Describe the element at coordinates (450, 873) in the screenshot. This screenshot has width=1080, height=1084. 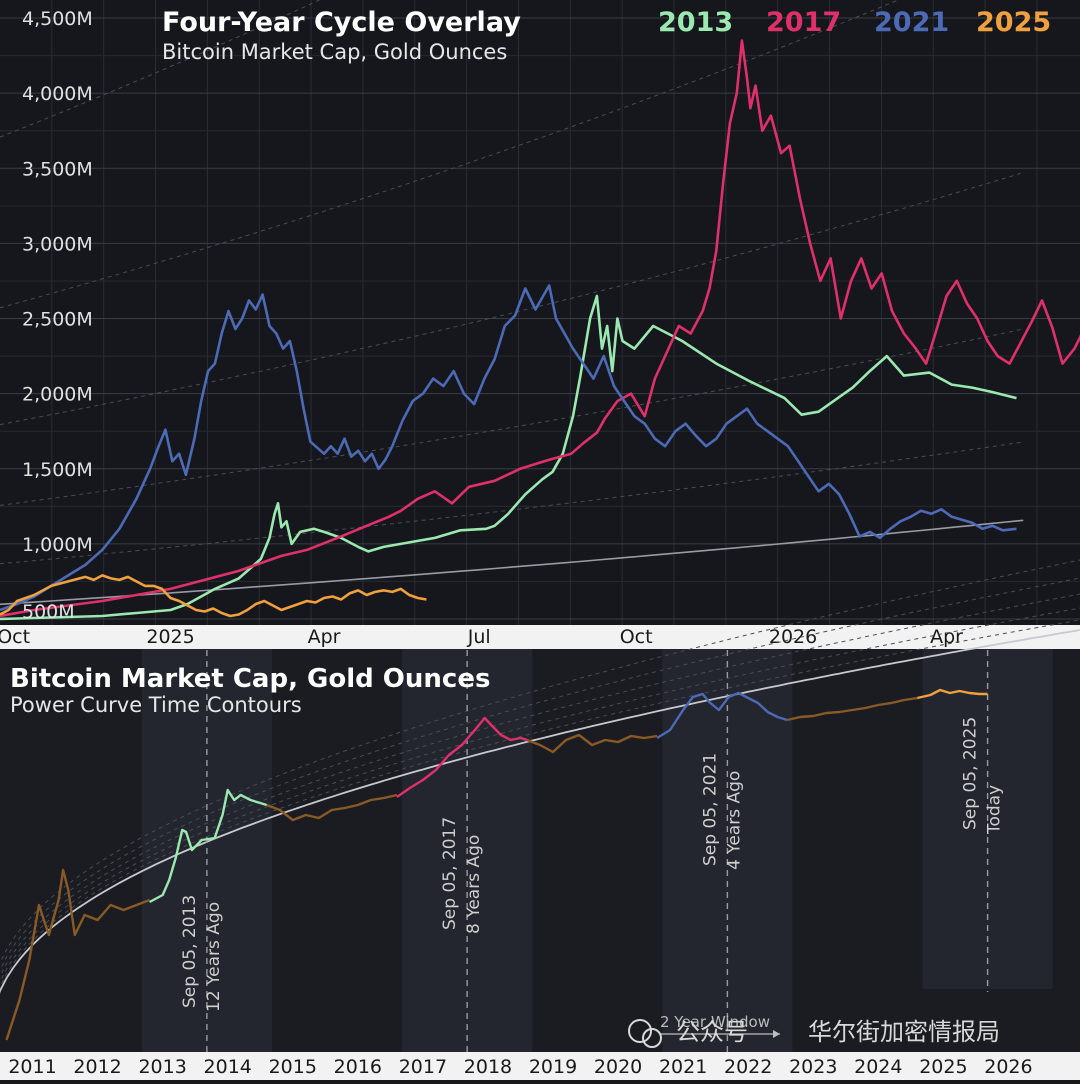
I see `marker-date-label: Sep 05, 2017` at that location.